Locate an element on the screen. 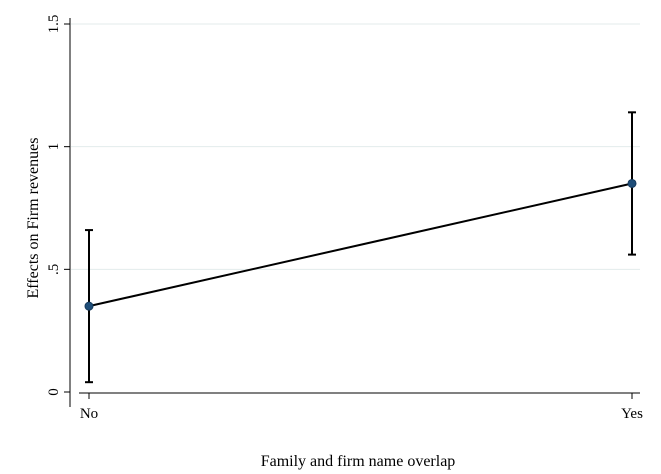  y-tick-label-3: 1.5 is located at coordinates (54, 24).